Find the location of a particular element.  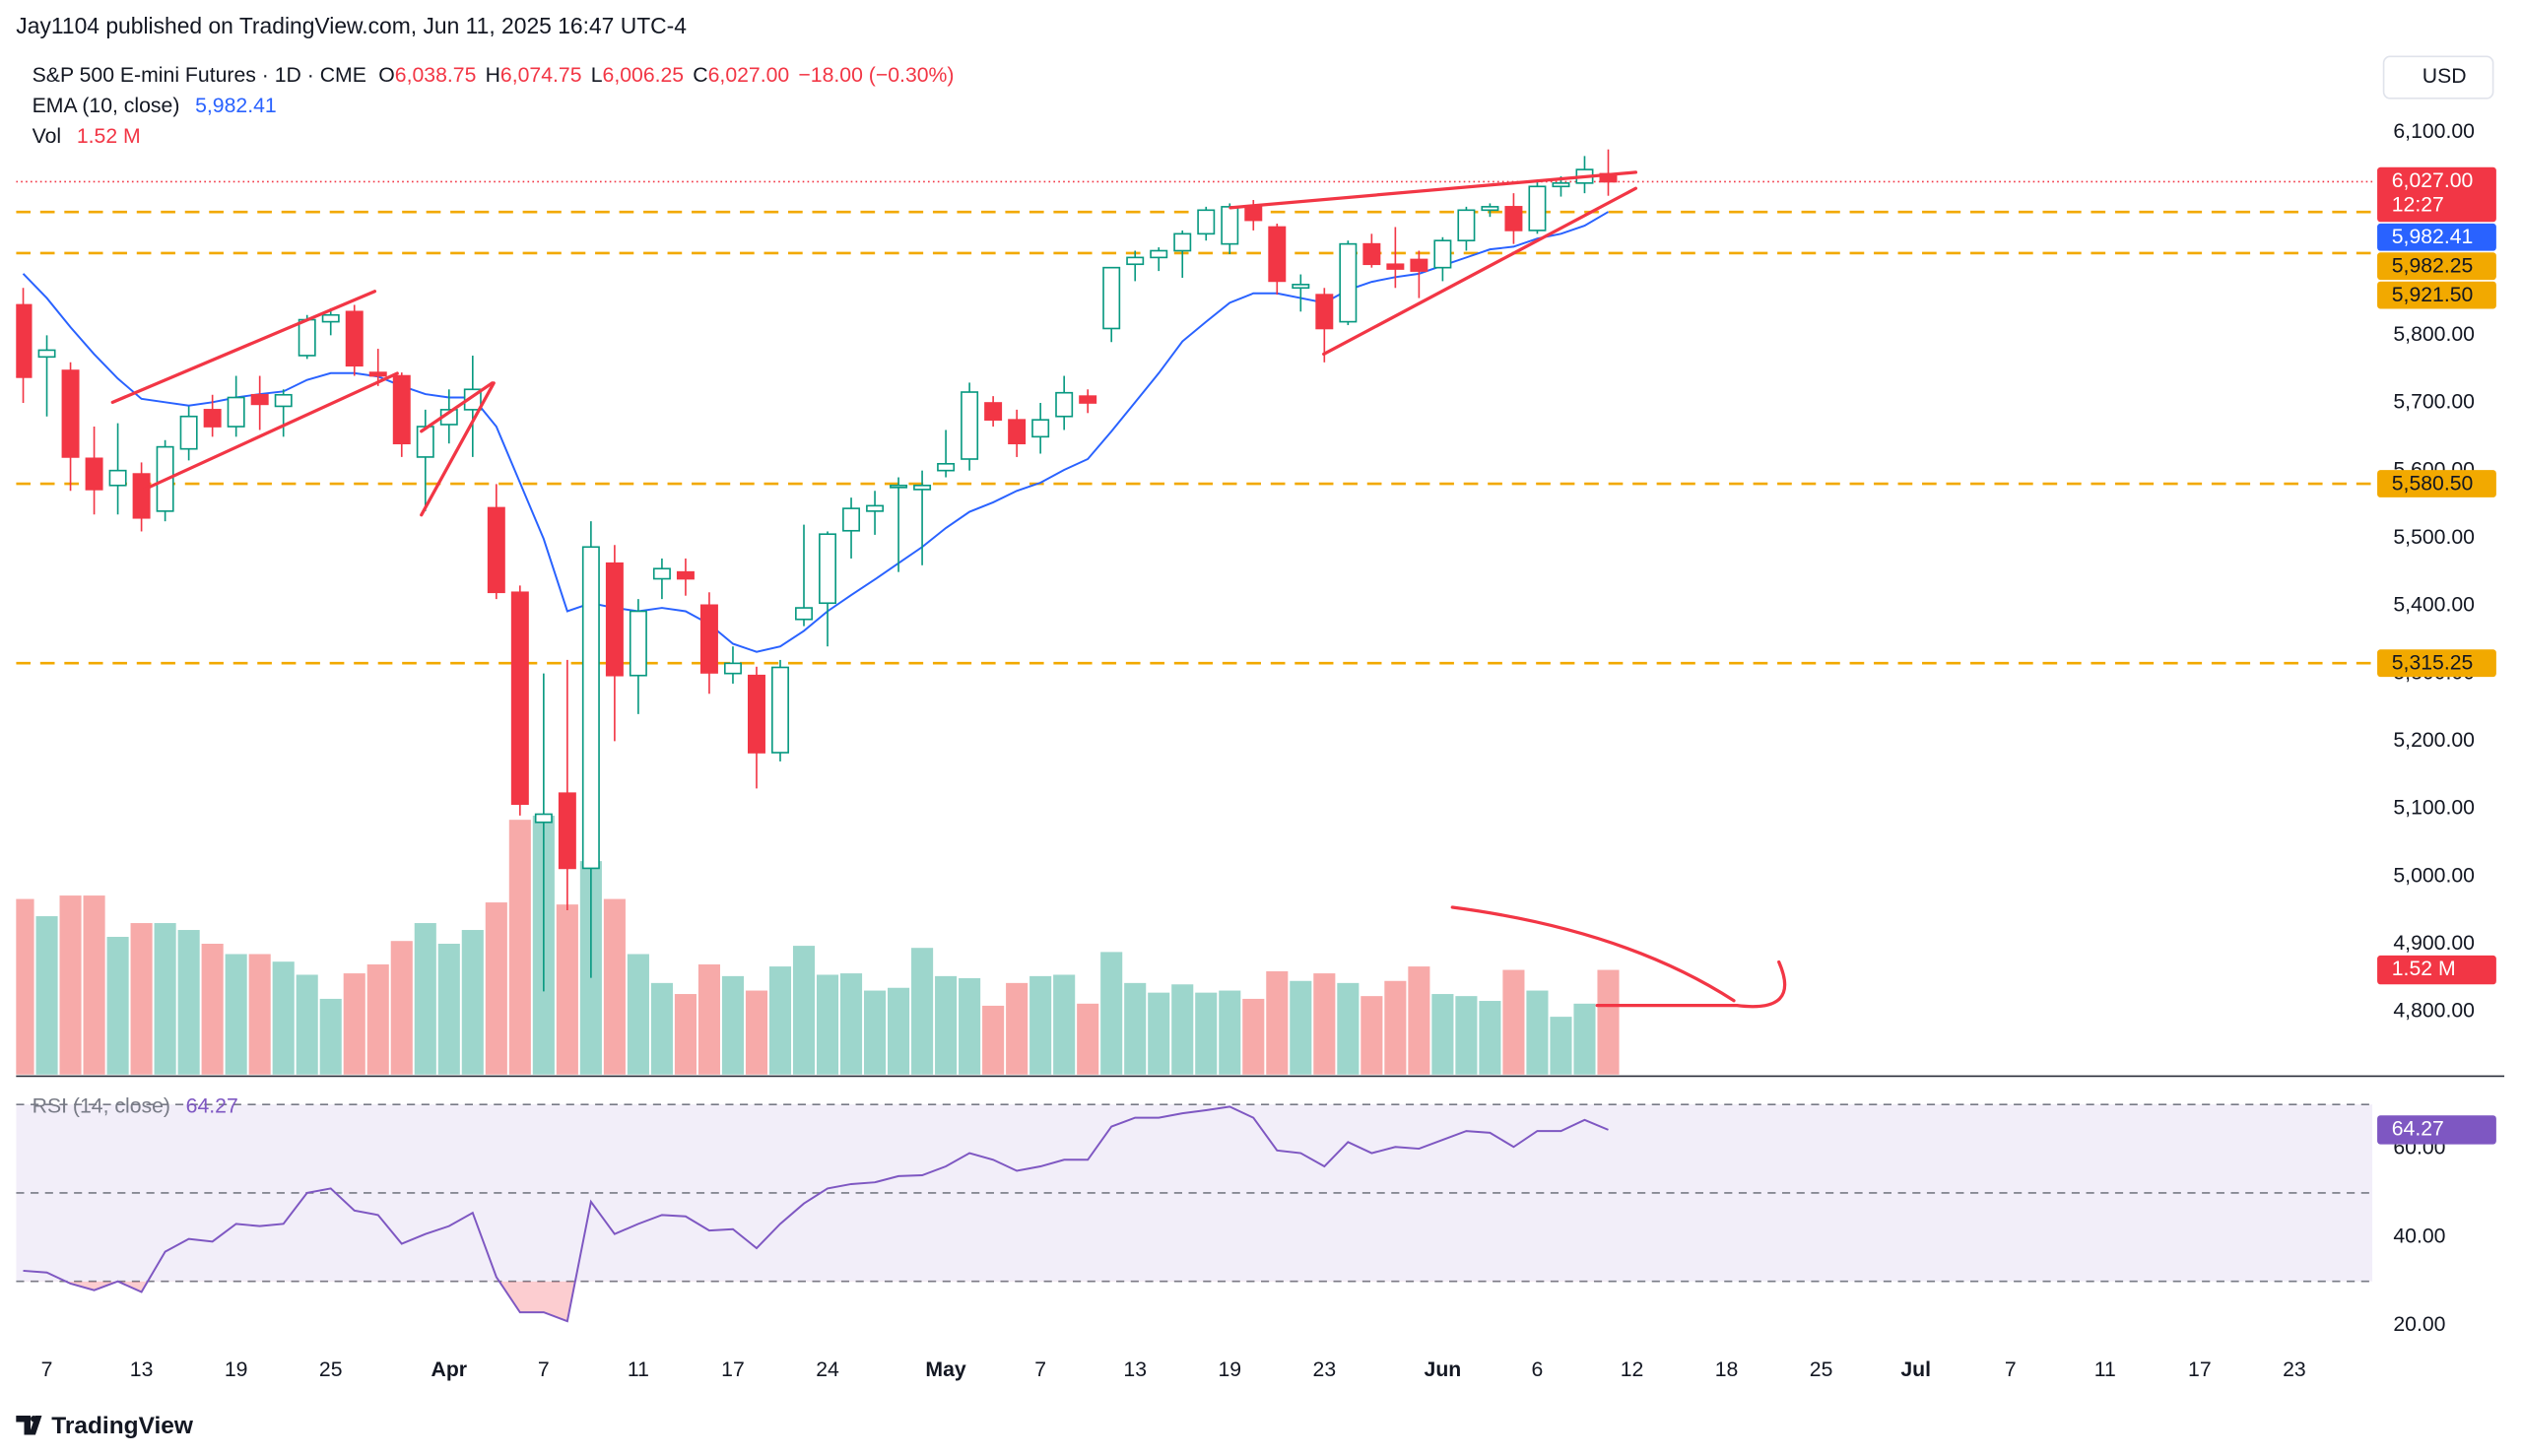

vol-value: 1.52 M is located at coordinates (109, 136).